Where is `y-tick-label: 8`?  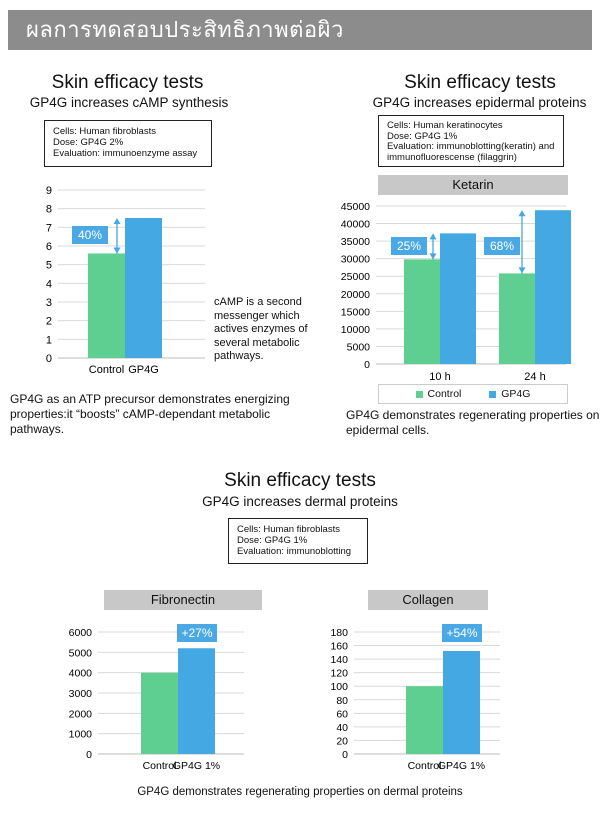
y-tick-label: 8 is located at coordinates (49, 210).